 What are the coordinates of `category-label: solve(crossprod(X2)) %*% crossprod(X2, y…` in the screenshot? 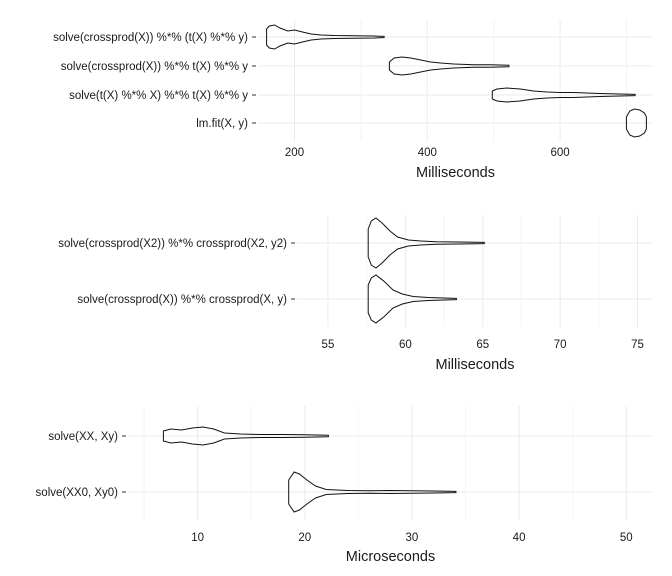 It's located at (172, 244).